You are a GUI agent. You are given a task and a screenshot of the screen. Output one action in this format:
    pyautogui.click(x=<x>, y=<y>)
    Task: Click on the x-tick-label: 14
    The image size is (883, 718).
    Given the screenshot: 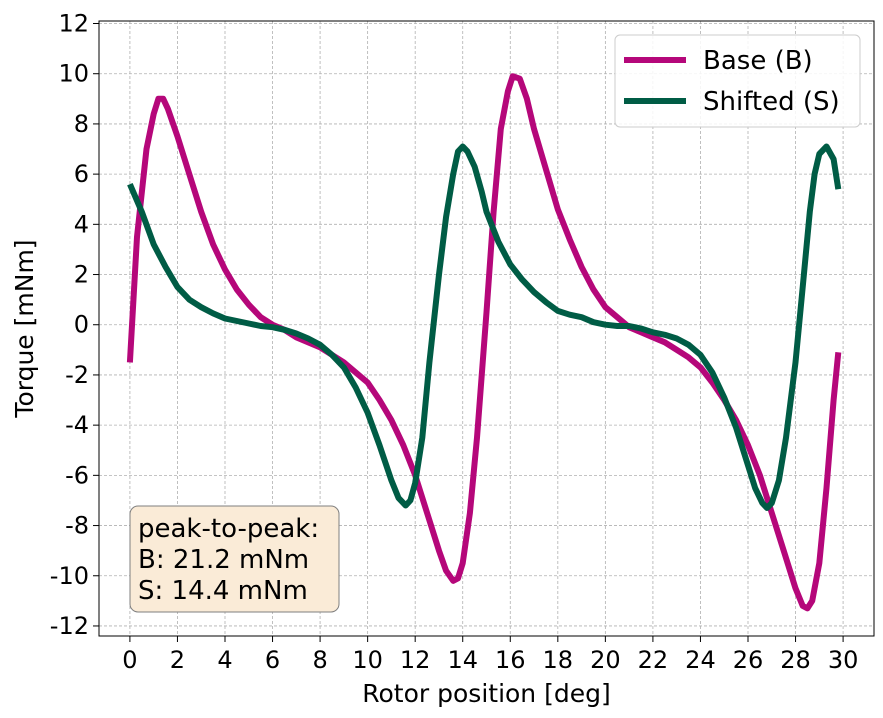 What is the action you would take?
    pyautogui.click(x=462, y=660)
    